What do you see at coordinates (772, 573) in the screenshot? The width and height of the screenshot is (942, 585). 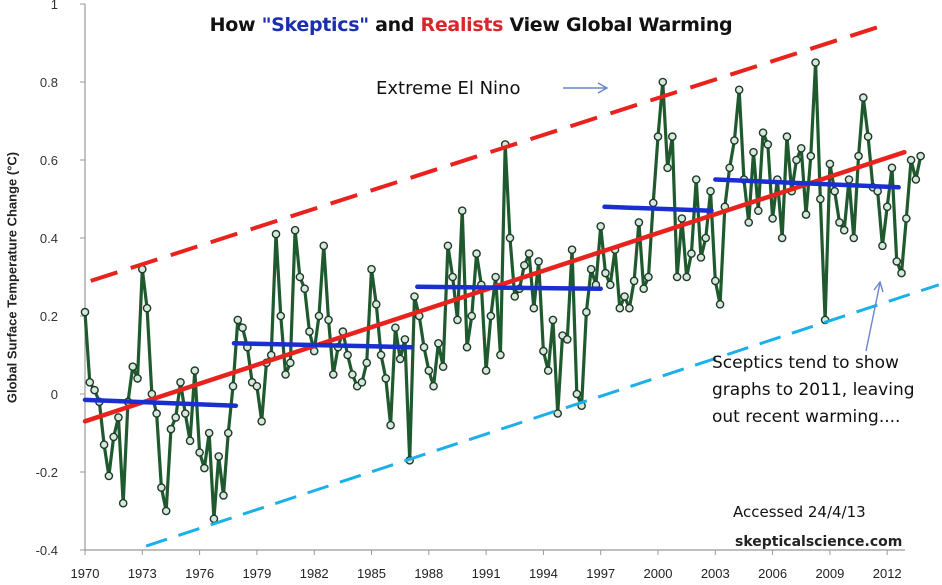 I see `x-tick-label: 2006` at bounding box center [772, 573].